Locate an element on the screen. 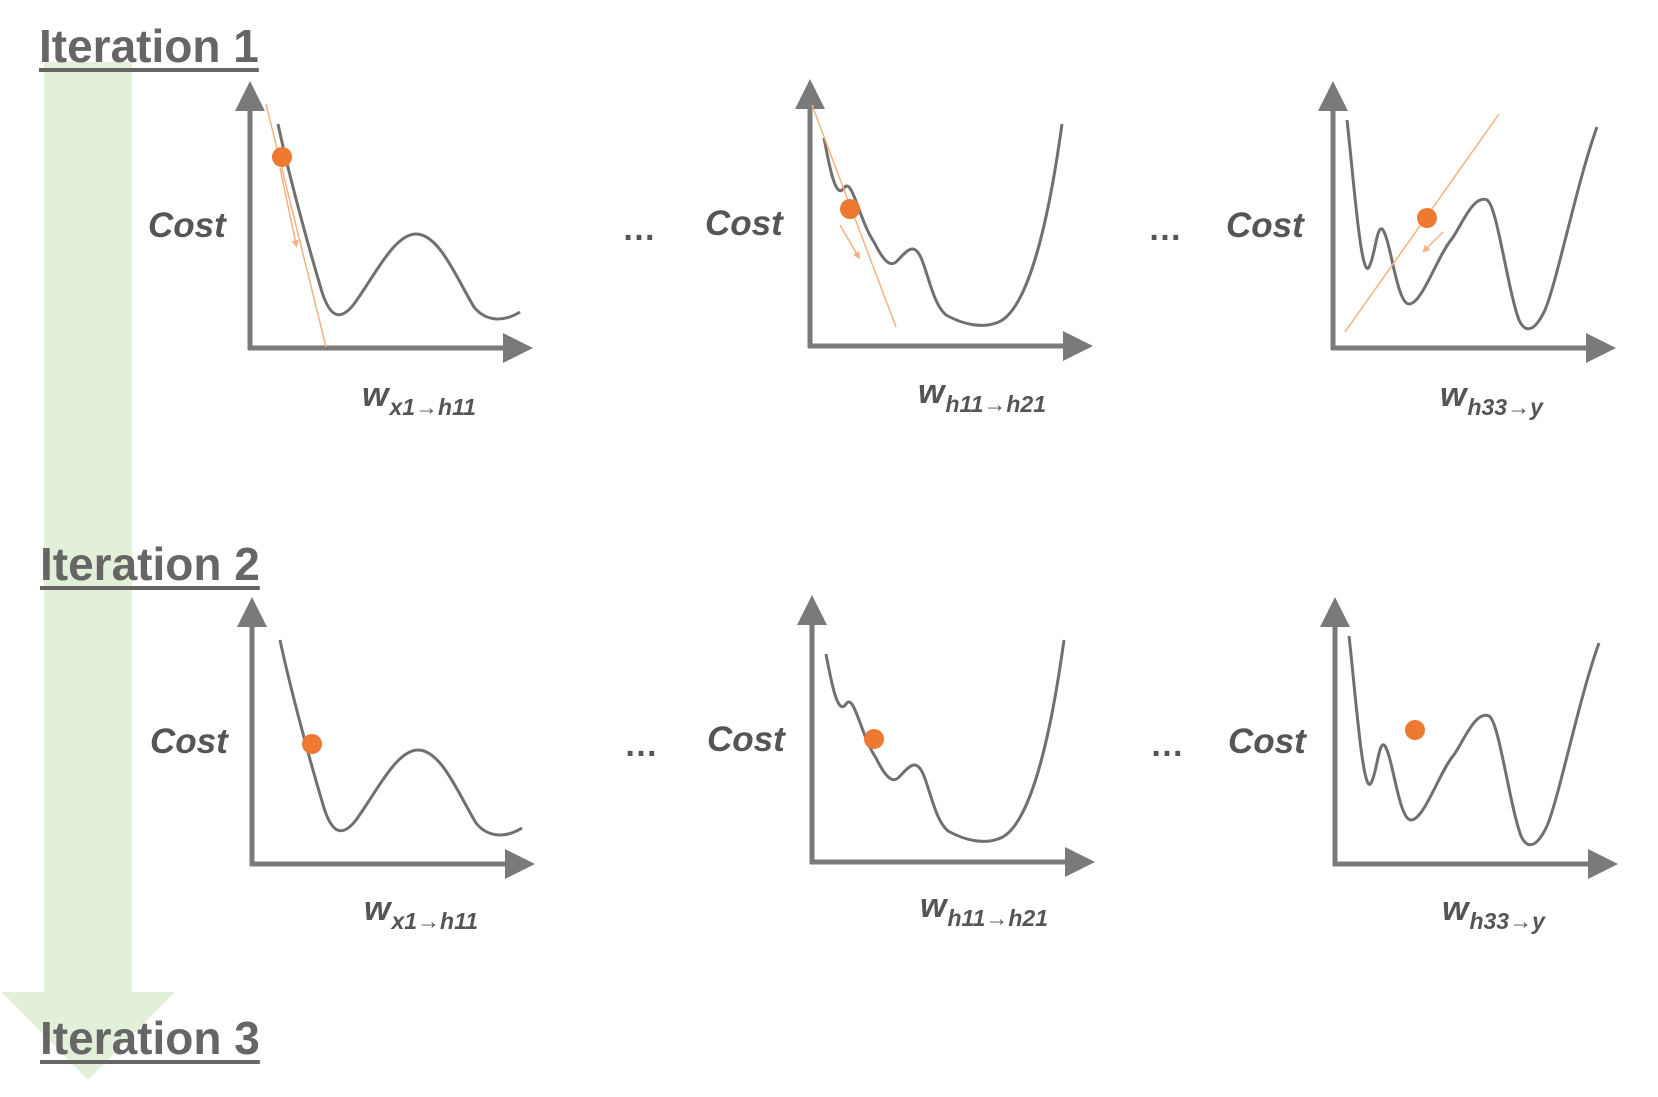 The width and height of the screenshot is (1658, 1097). iteration-3-heading: Iteration 3 is located at coordinates (150, 1038).